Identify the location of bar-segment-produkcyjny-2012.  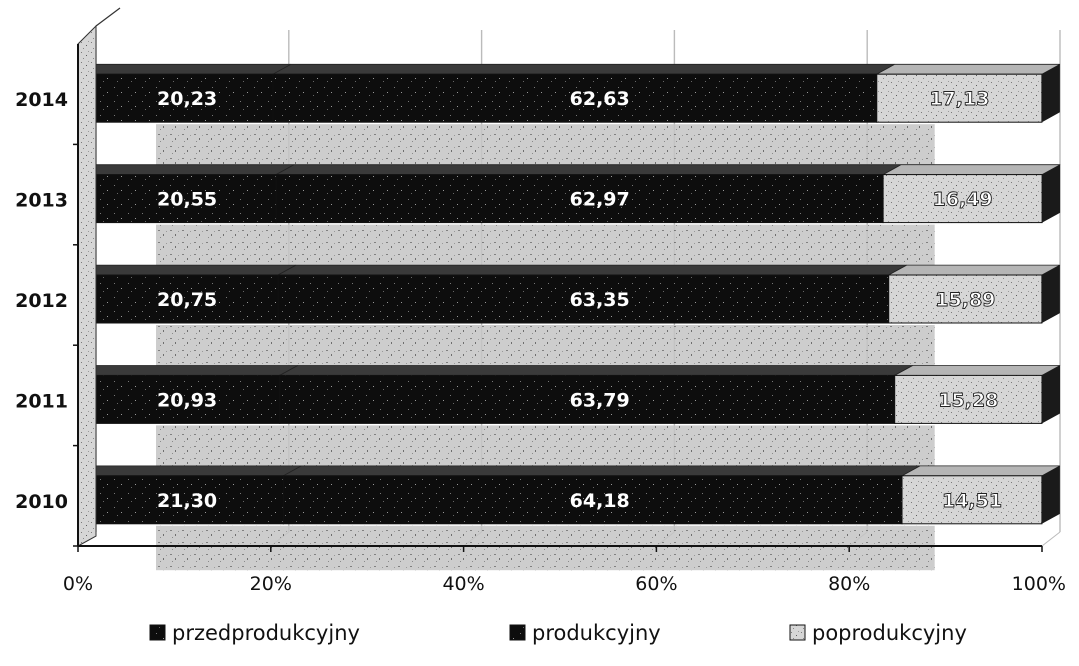
(583, 299).